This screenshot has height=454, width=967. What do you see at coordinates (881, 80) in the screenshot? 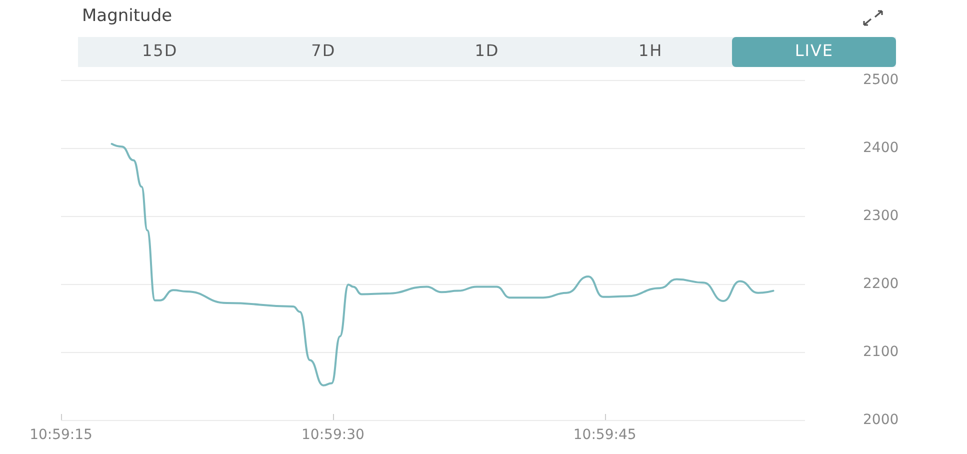
I see `y-tick-label: 2500` at bounding box center [881, 80].